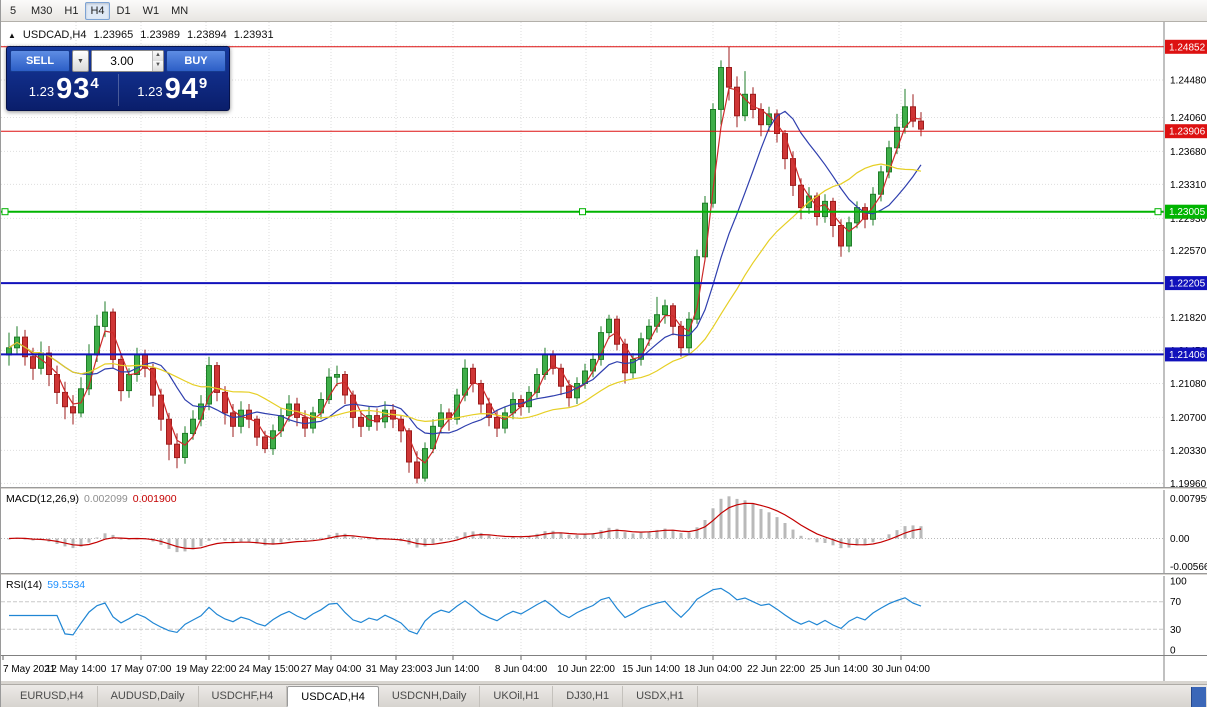  I want to click on volume-spinner: ▲ ▼, so click(157, 61).